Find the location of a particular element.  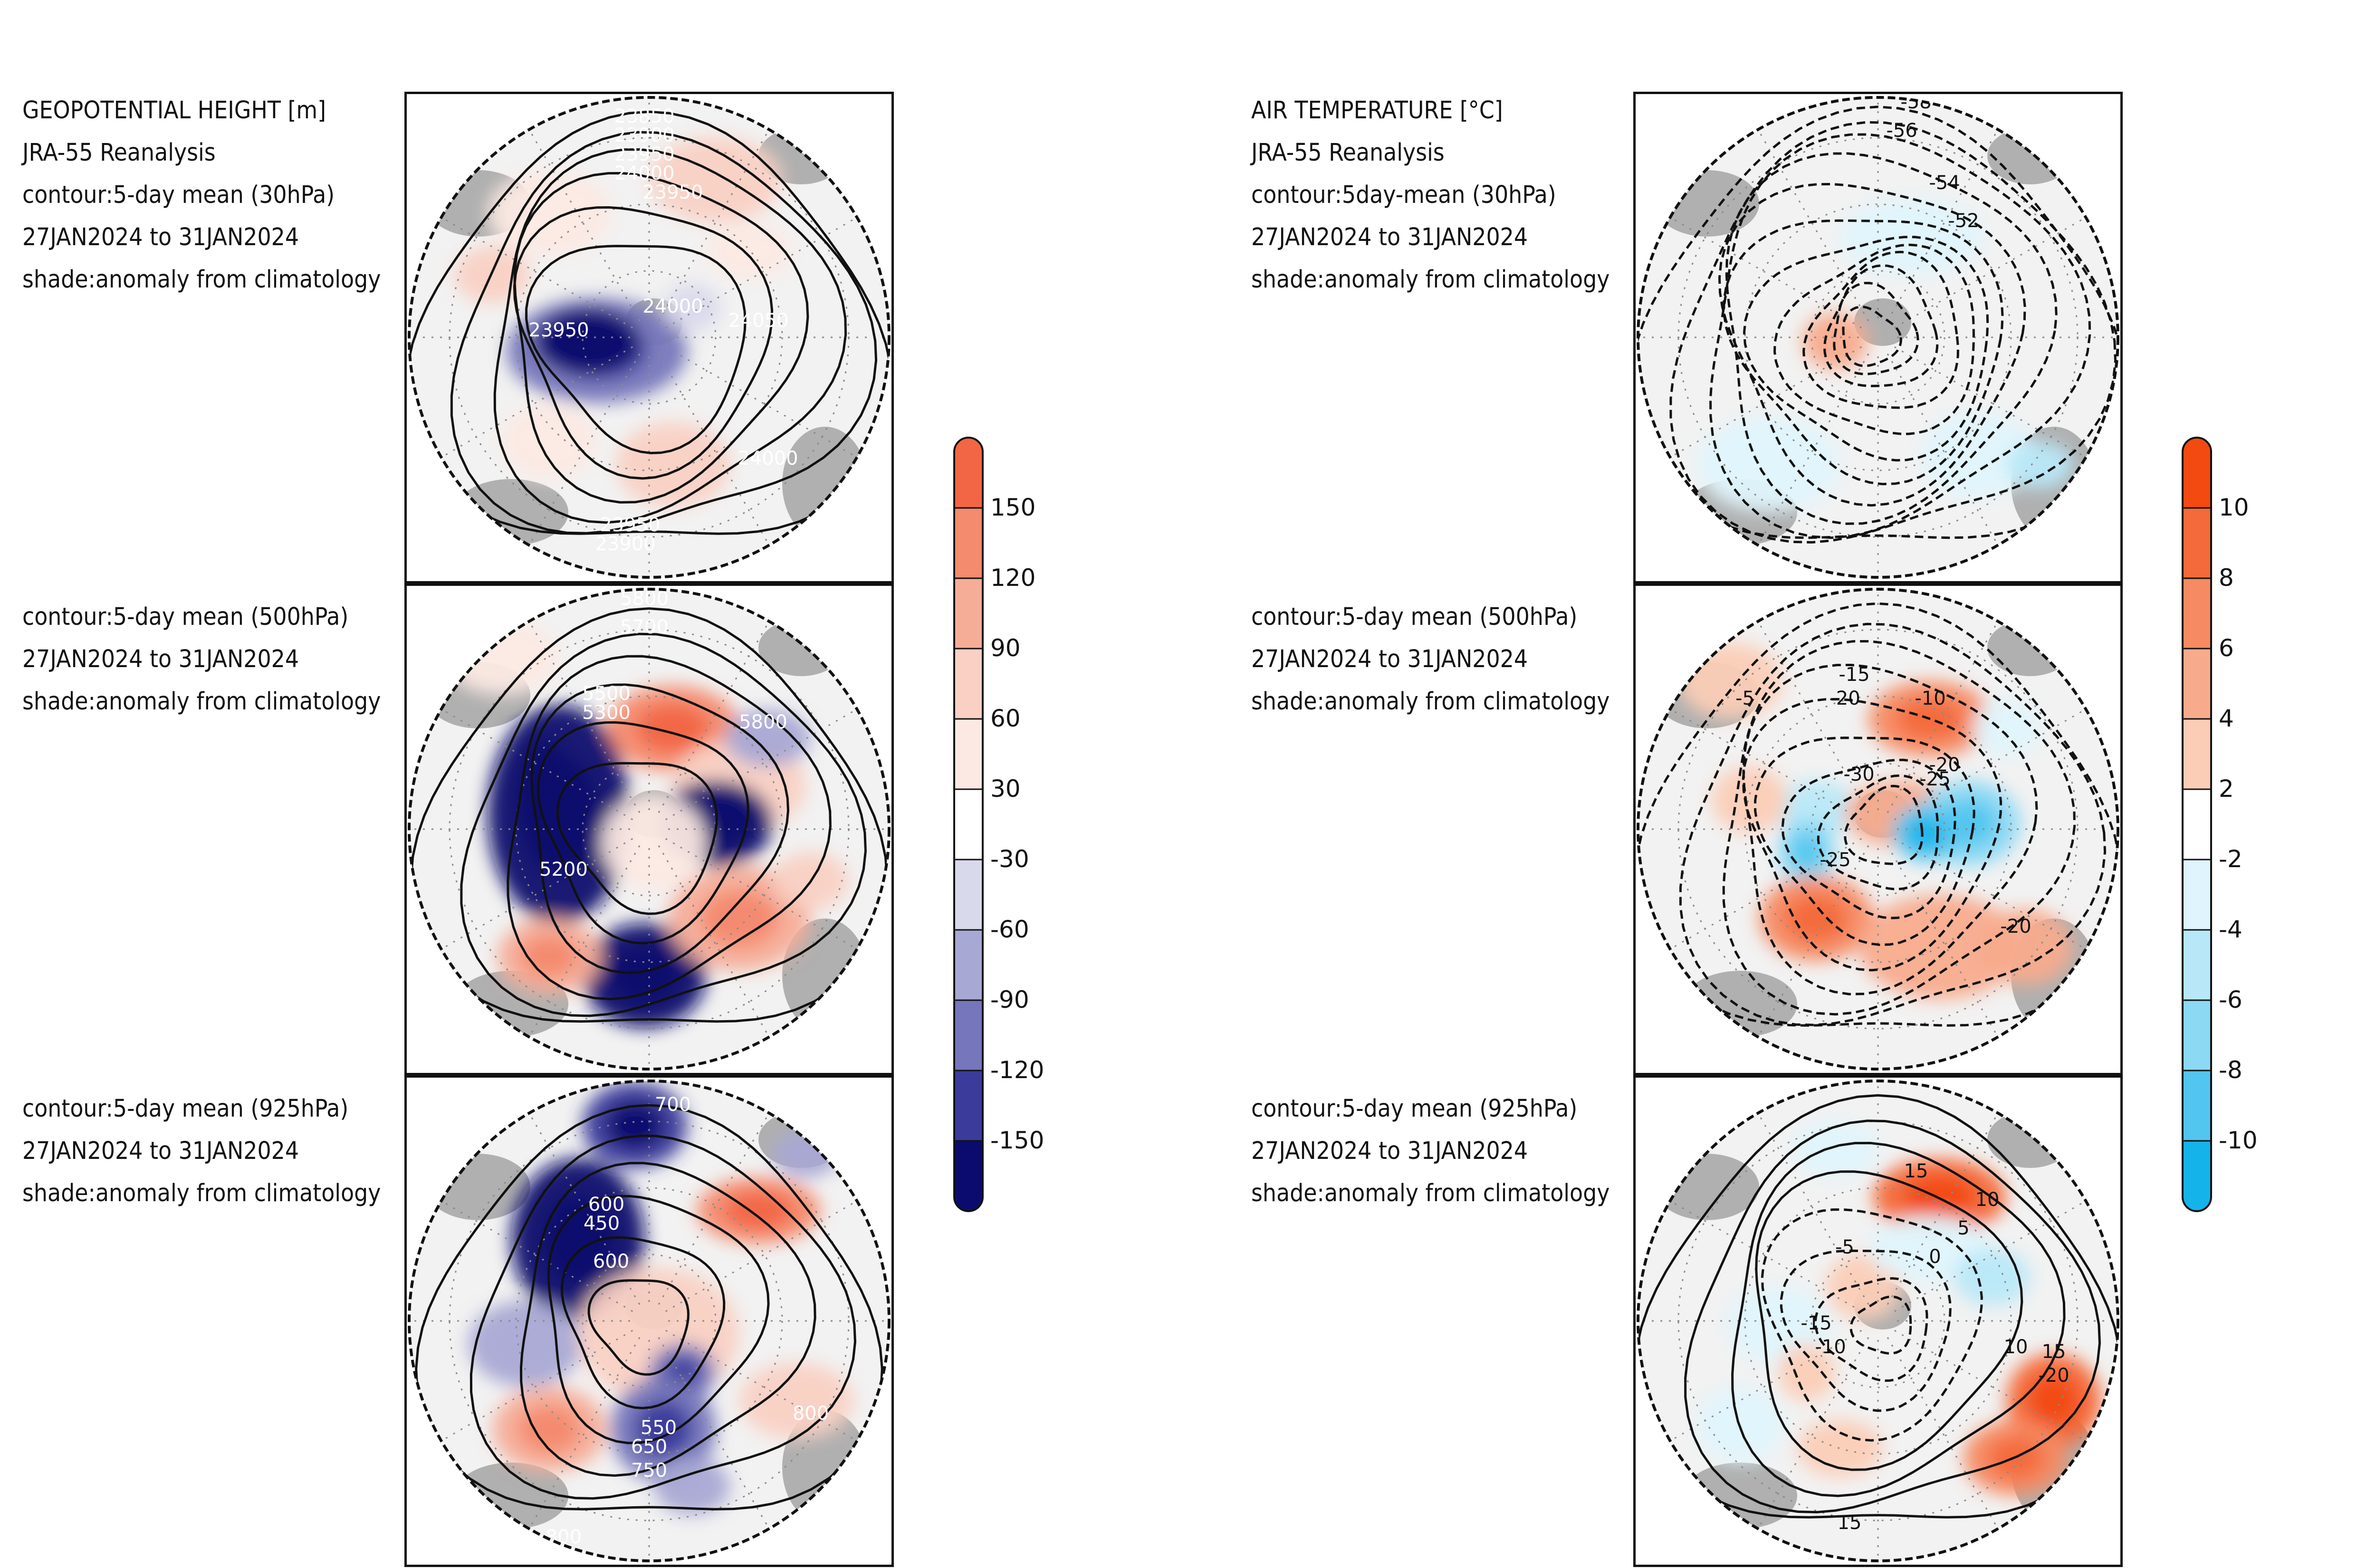

temp-925hpa-map: 15 10 5 -5 0 -15 -10 10 15 -20 15 is located at coordinates (1878, 1321).